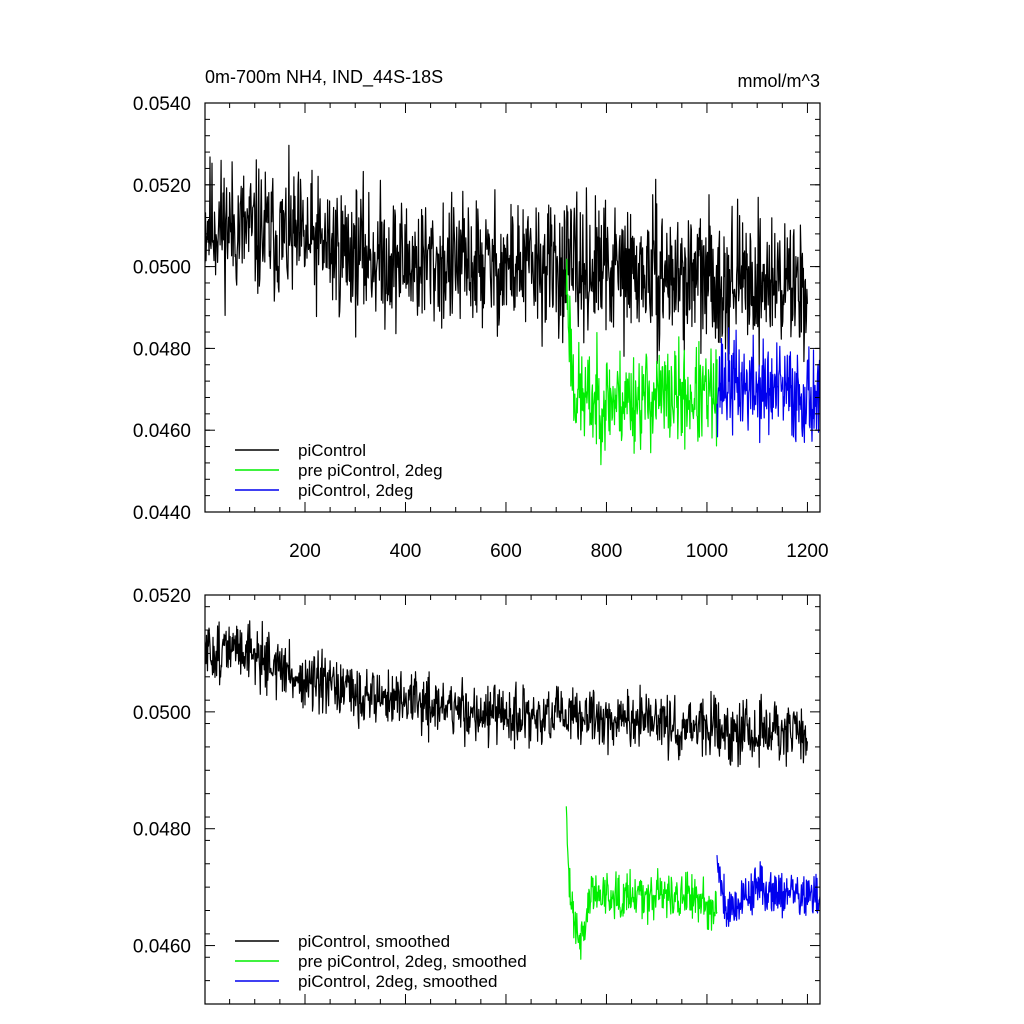  Describe the element at coordinates (374, 941) in the screenshot. I see `legend-label-0: piControl, smoothed` at that location.